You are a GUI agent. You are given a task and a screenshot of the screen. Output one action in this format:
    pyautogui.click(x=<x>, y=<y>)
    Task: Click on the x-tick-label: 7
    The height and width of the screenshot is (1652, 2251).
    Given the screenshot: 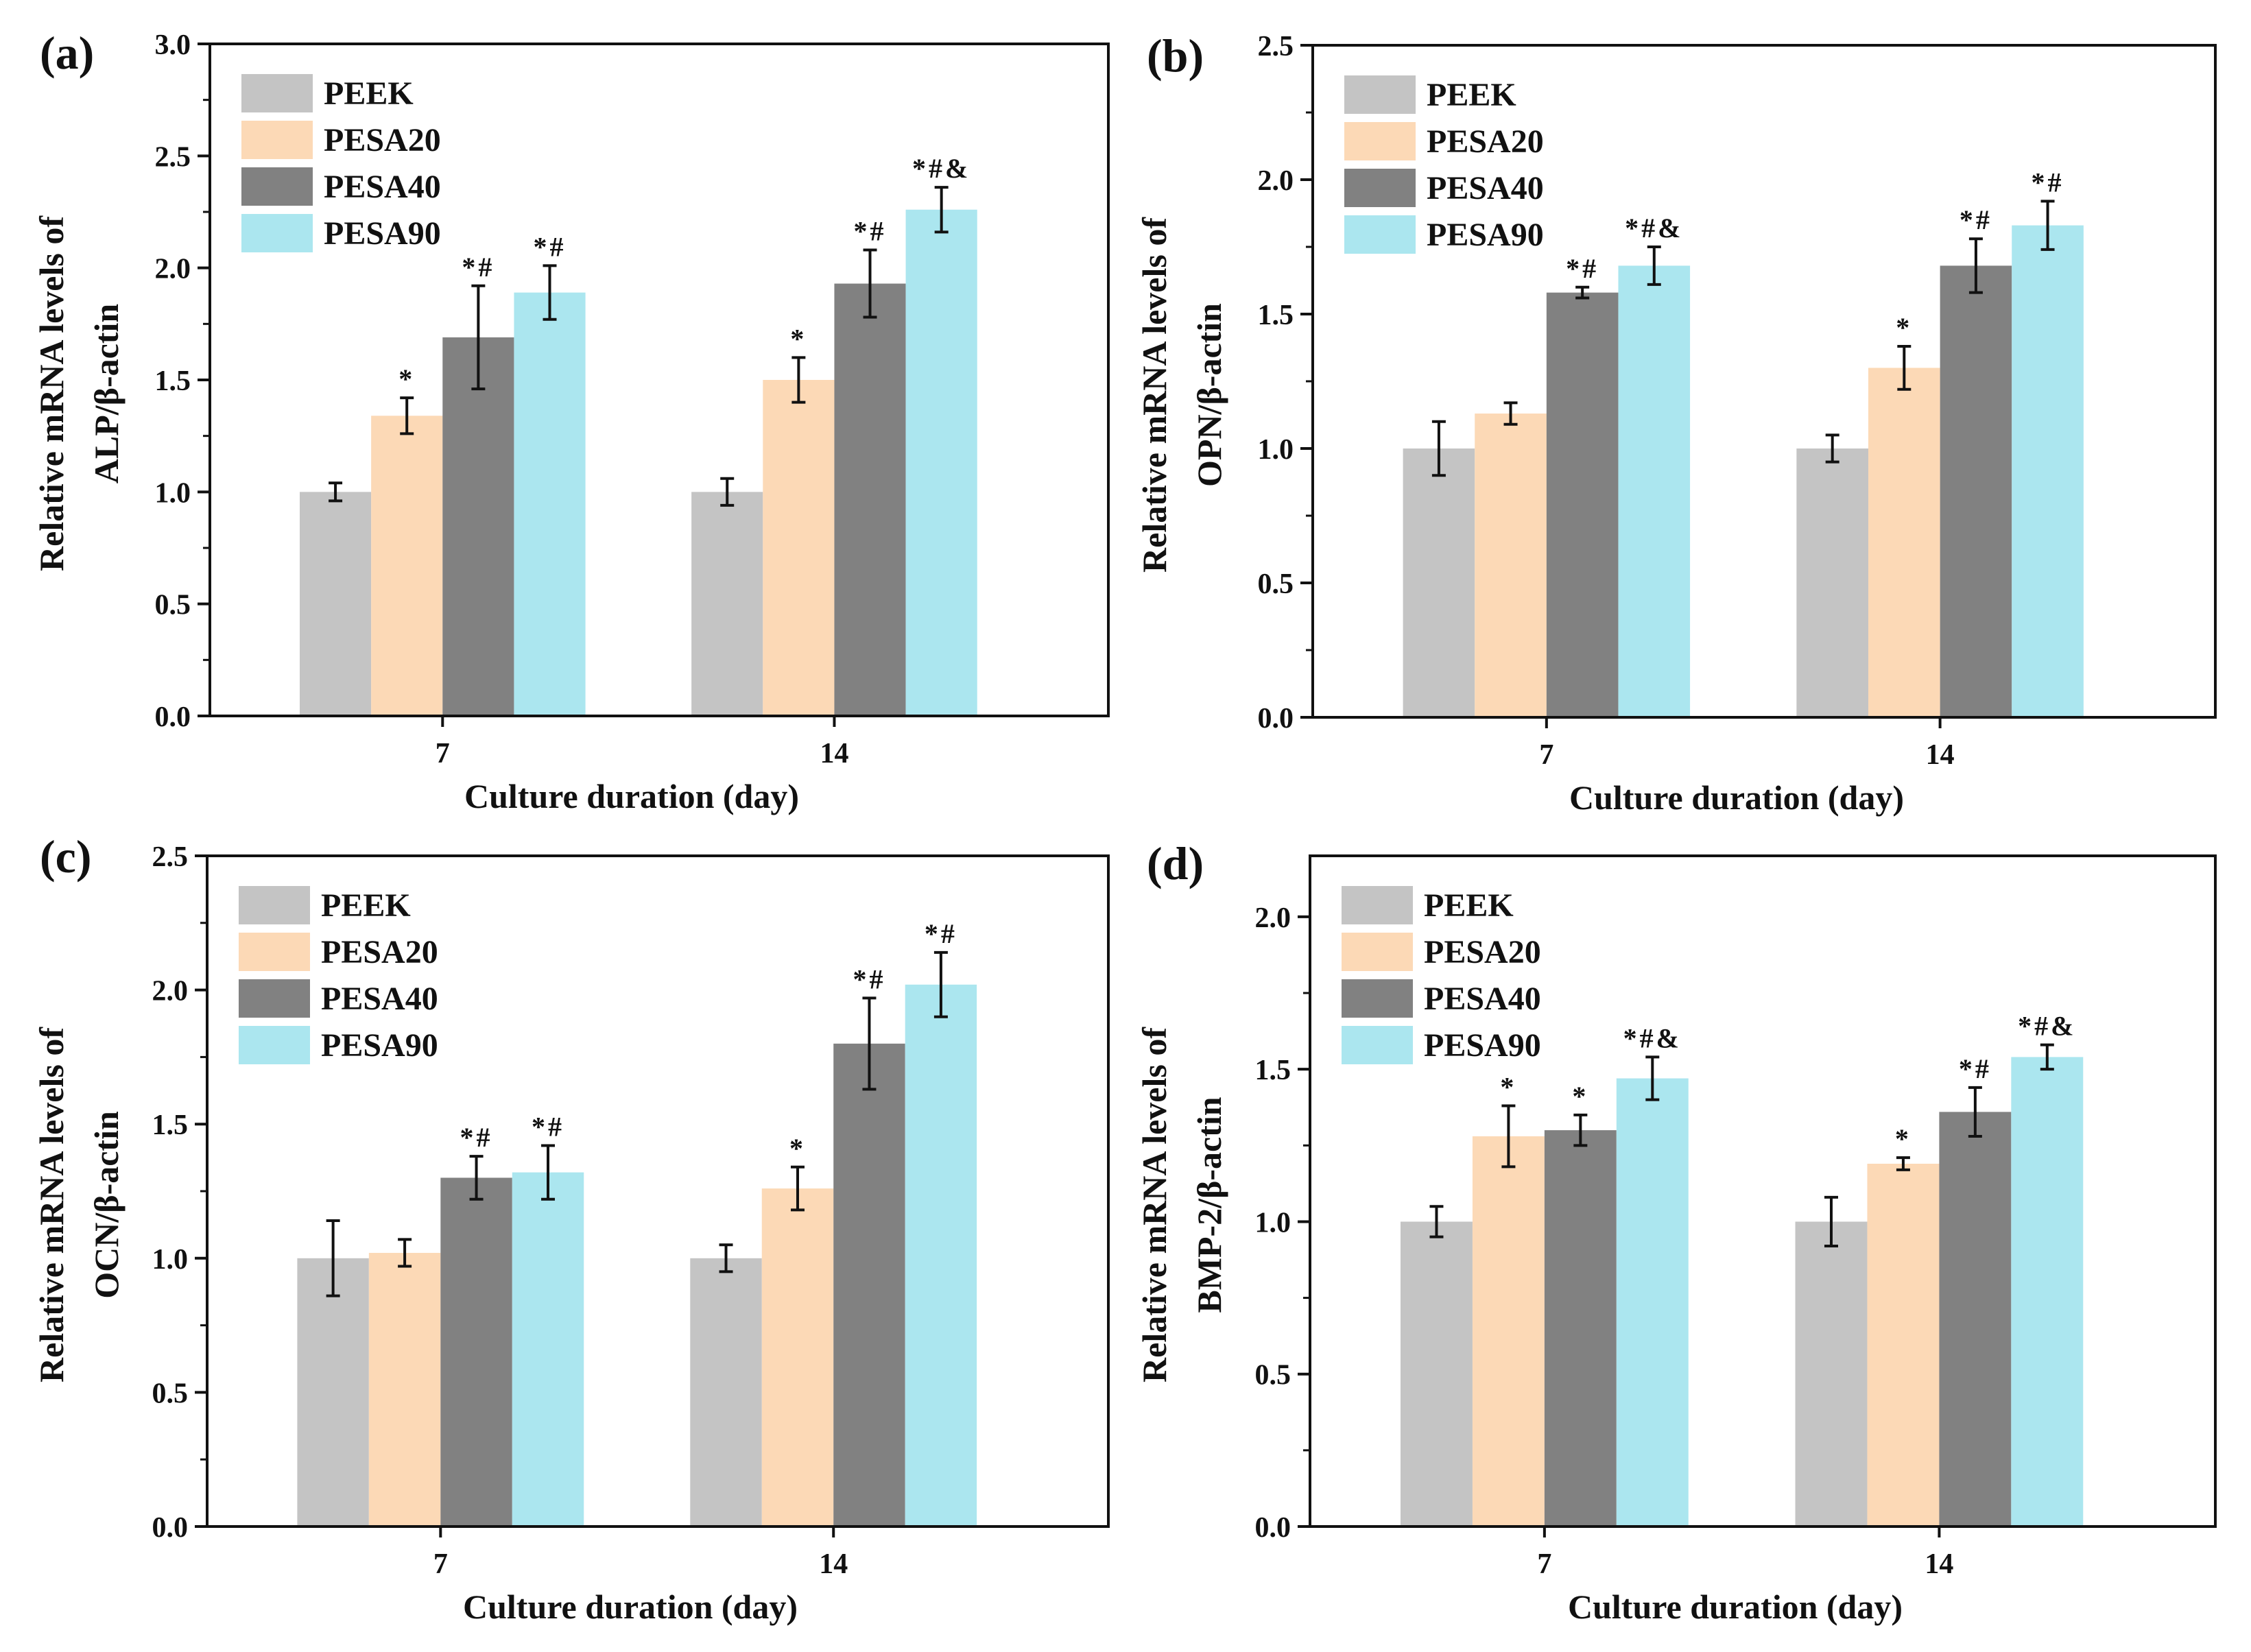 What is the action you would take?
    pyautogui.click(x=1544, y=1564)
    